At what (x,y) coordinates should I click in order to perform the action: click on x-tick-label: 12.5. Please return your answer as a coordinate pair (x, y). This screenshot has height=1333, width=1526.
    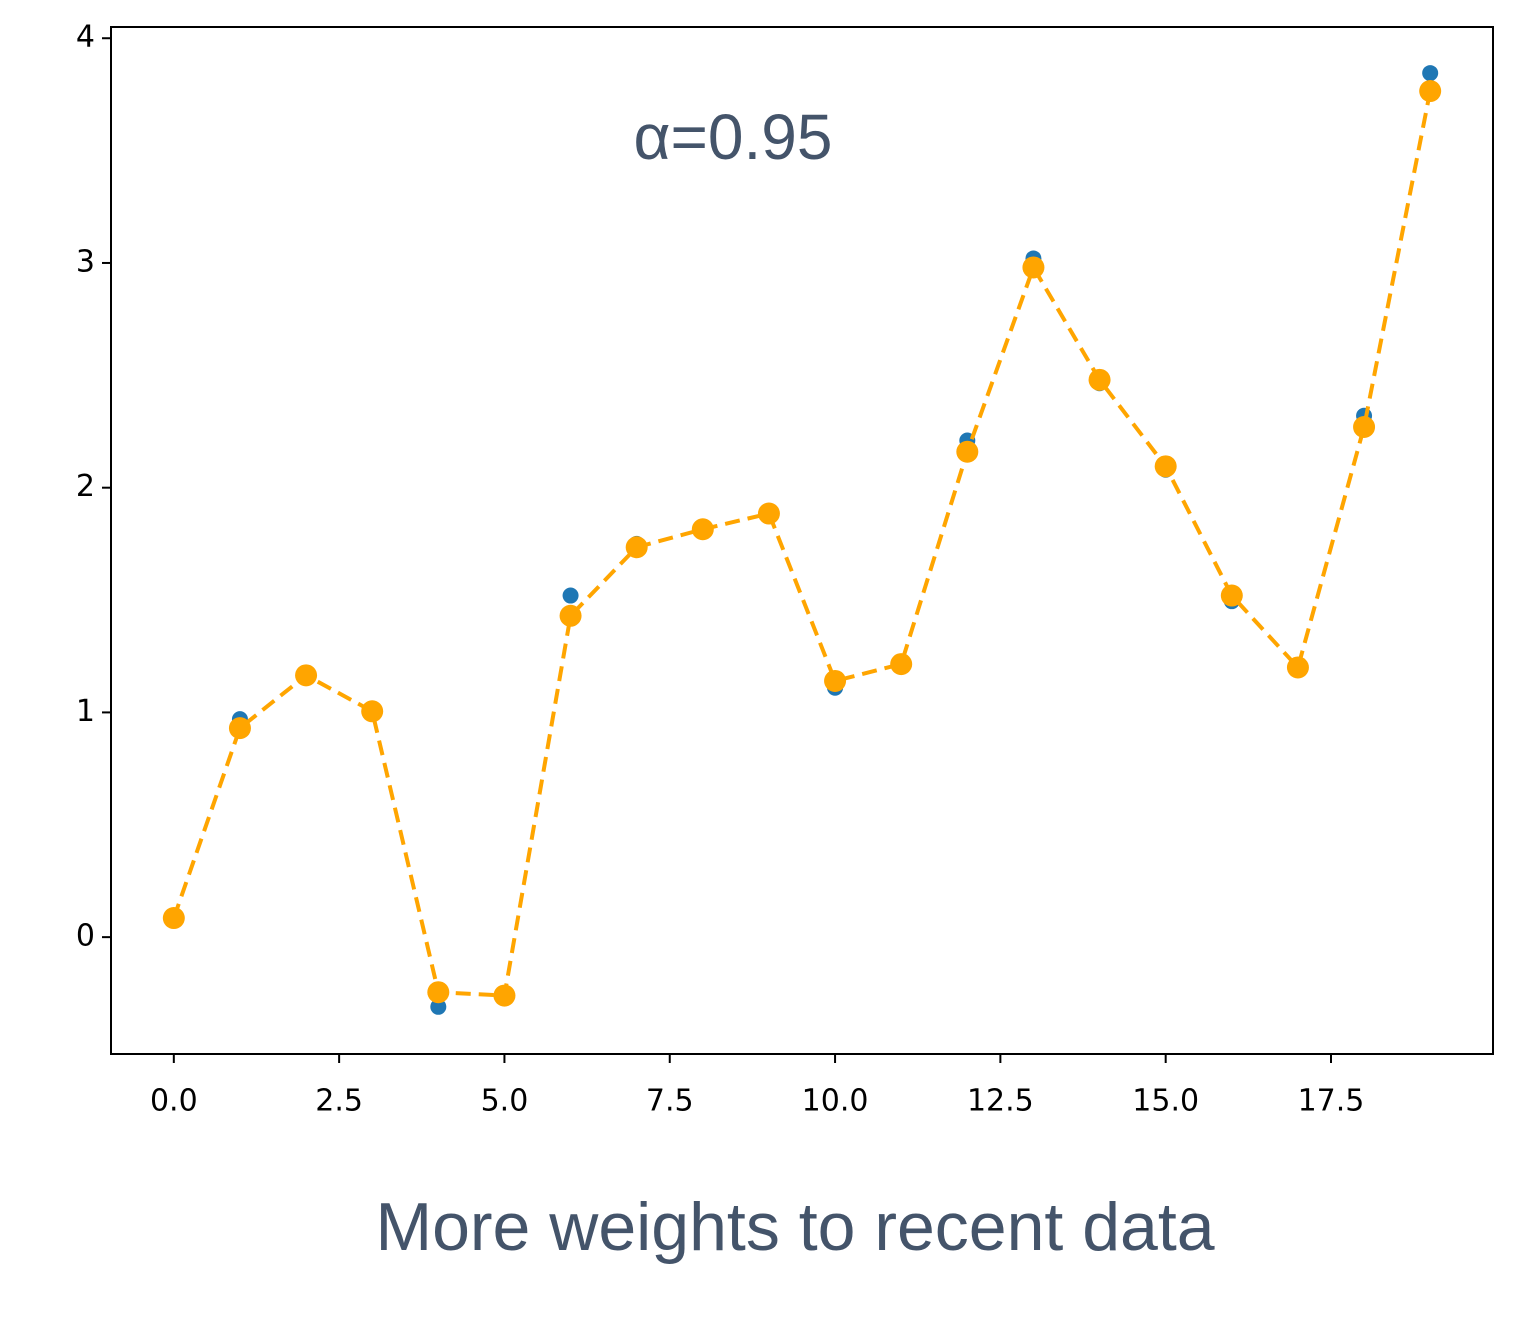
    Looking at the image, I should click on (1000, 1101).